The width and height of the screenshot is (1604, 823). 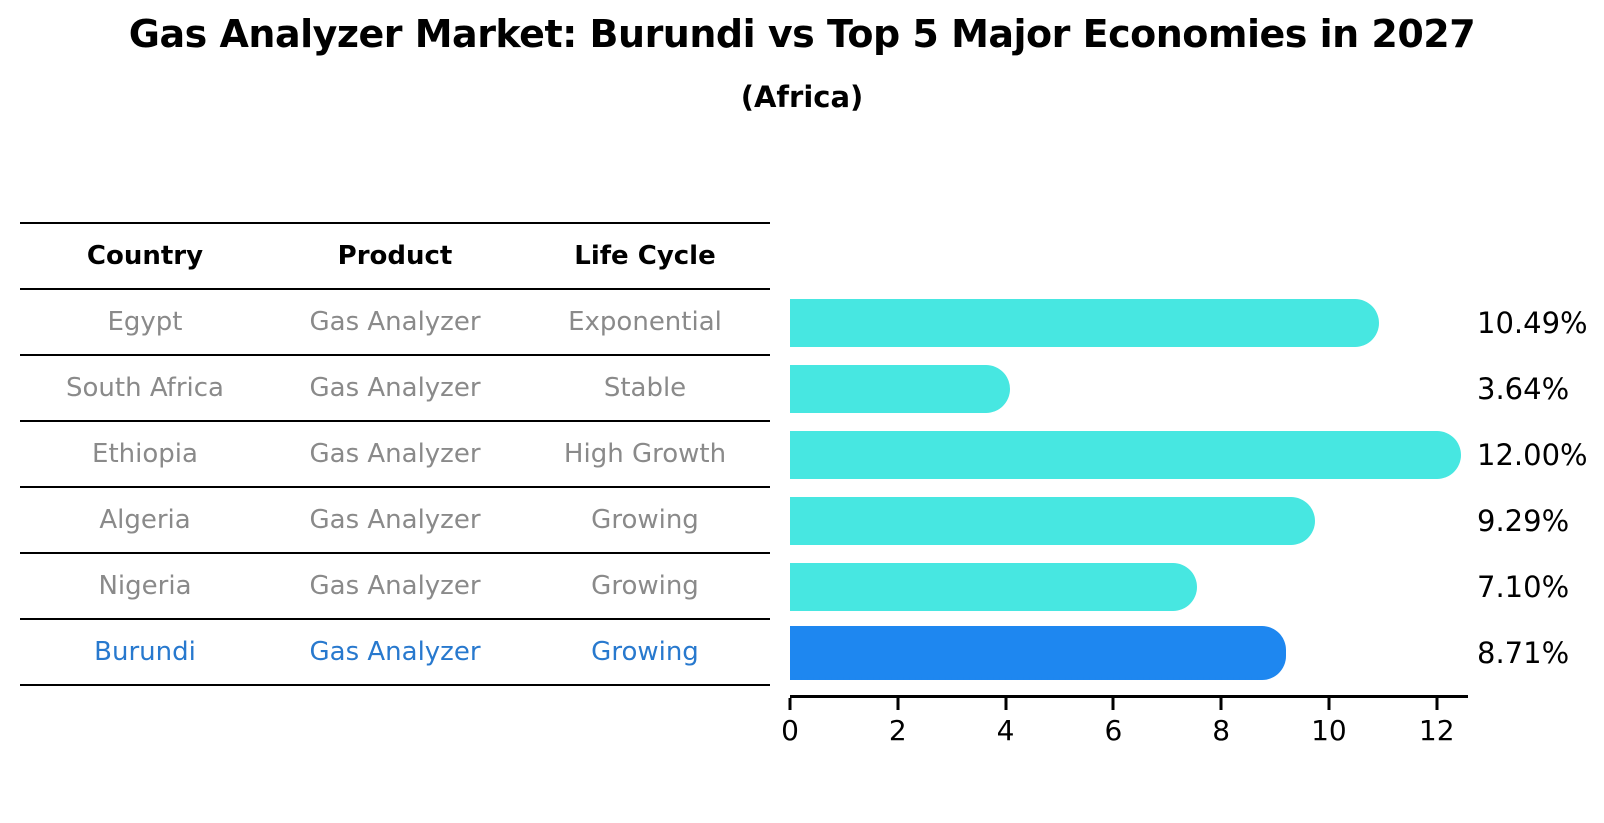 I want to click on x-tick-label: 8, so click(x=1221, y=730).